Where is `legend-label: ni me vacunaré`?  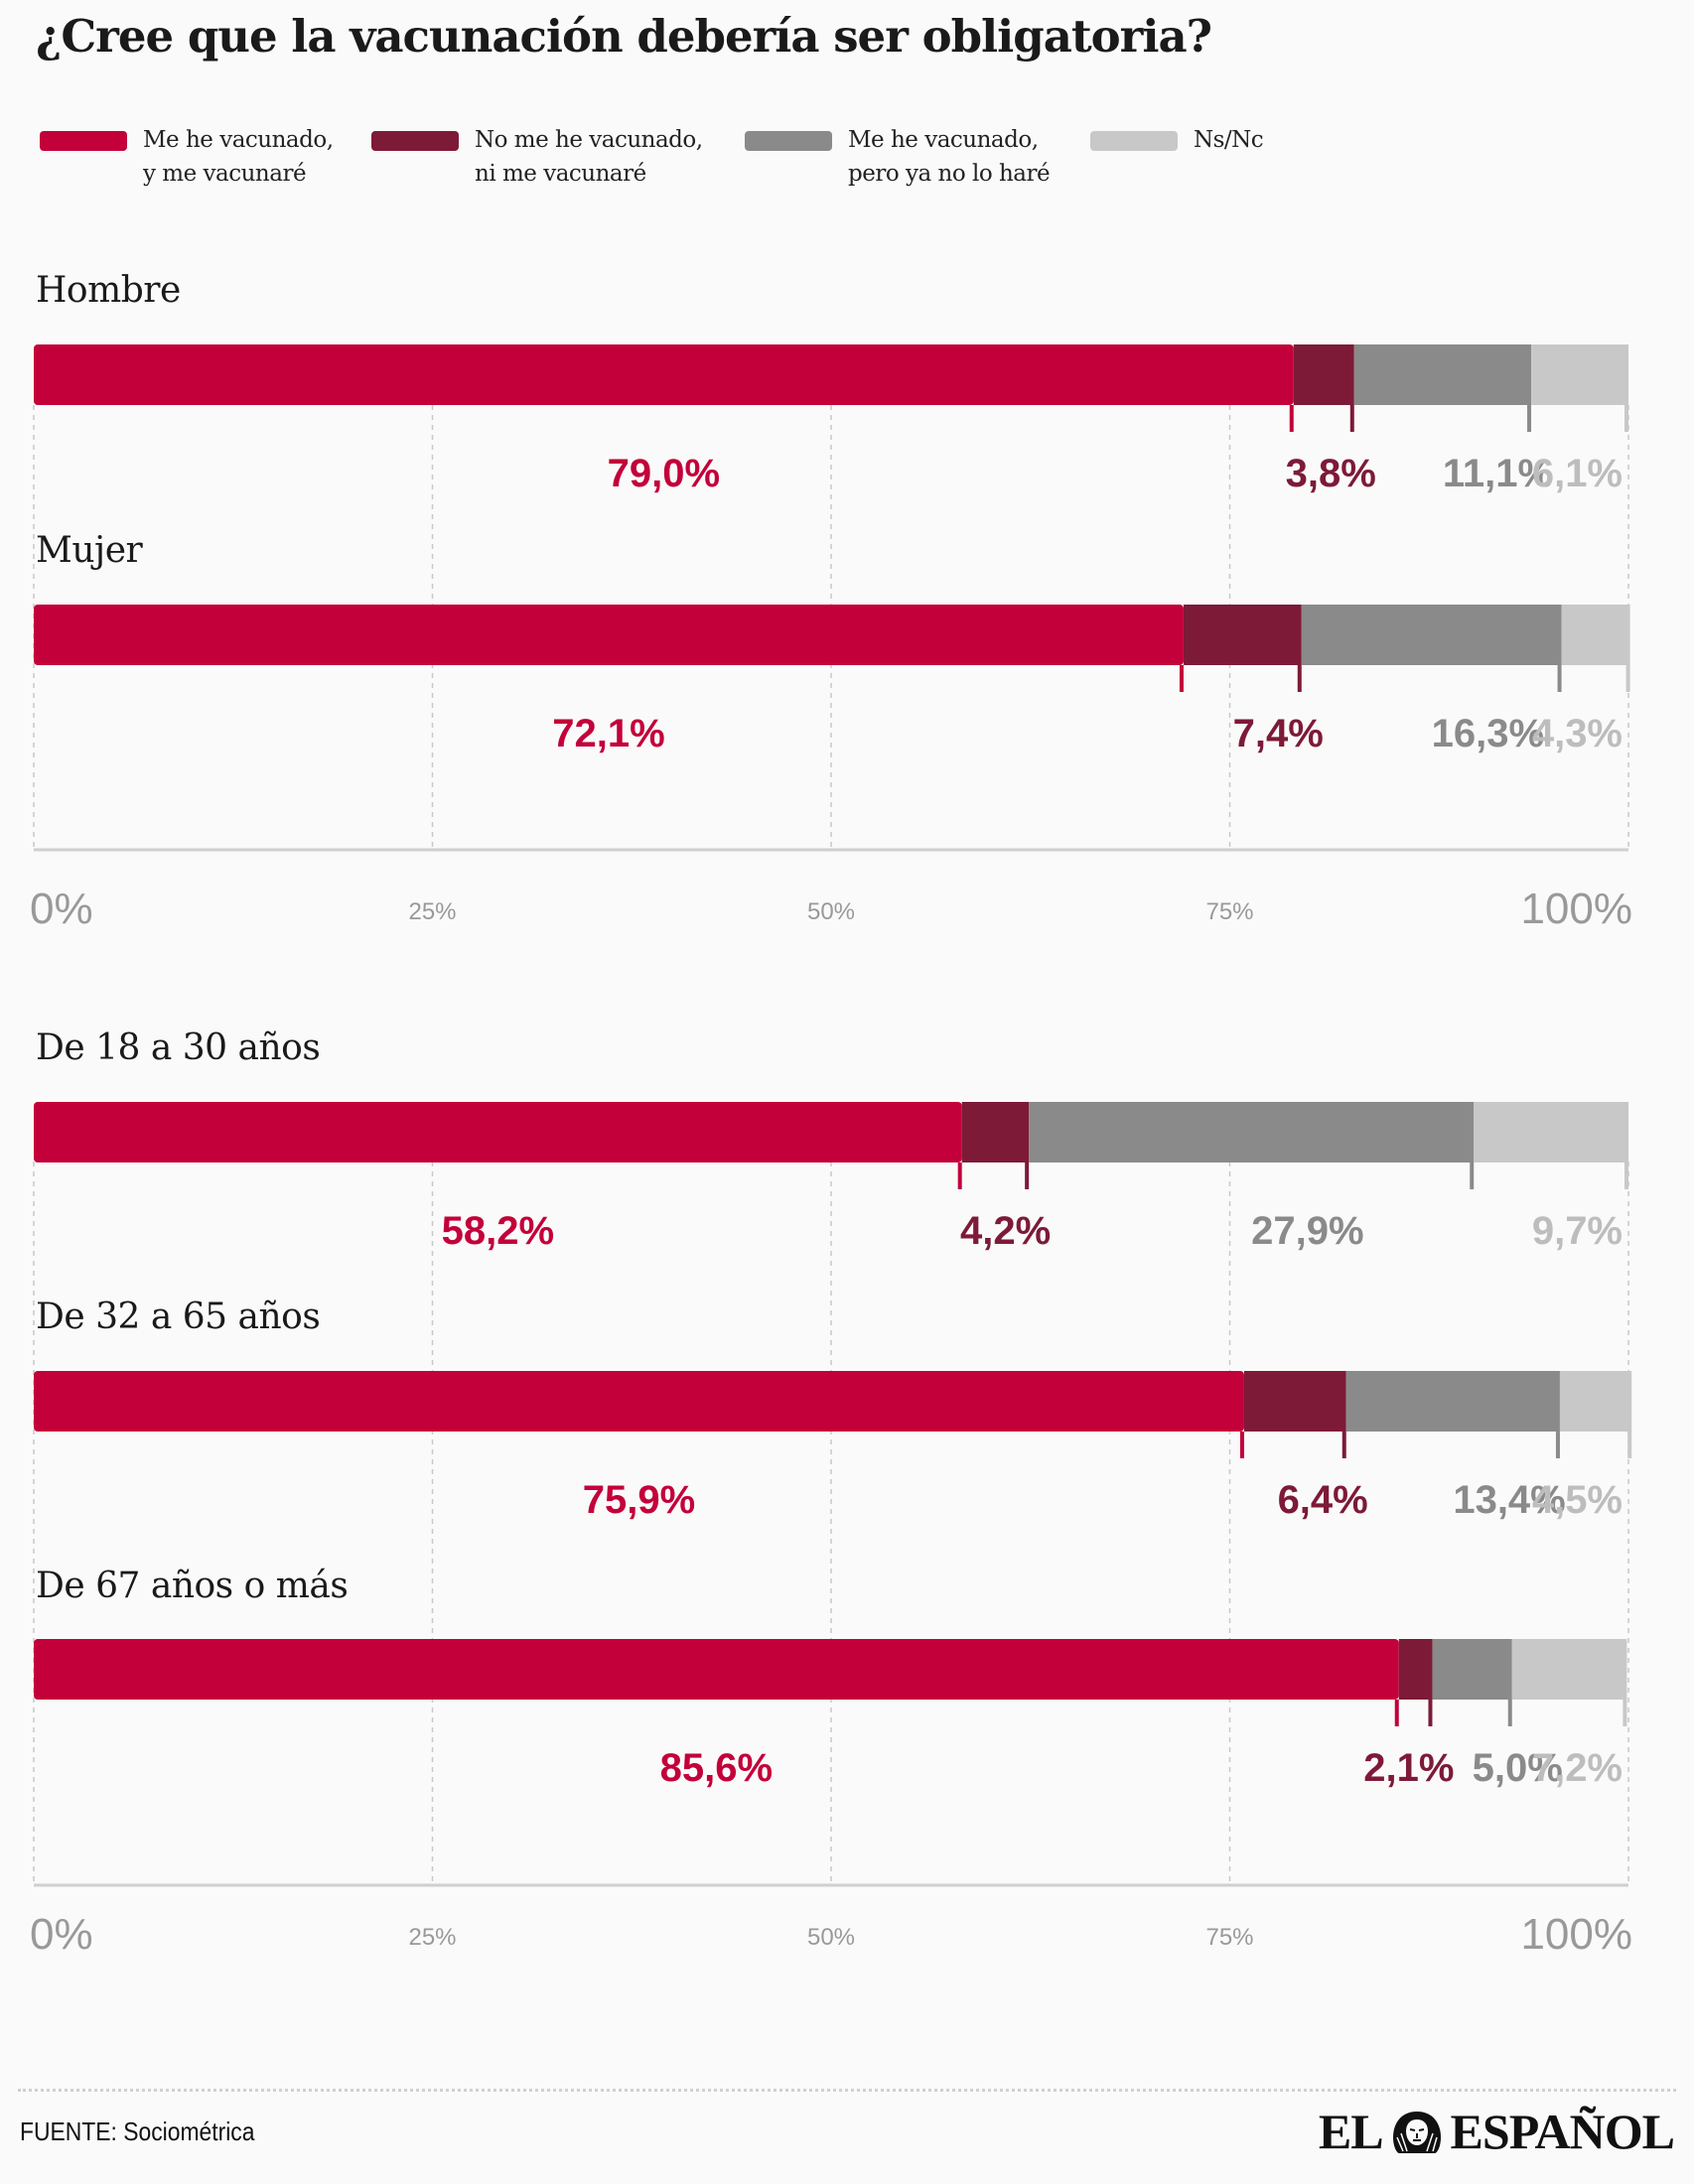 legend-label: ni me vacunaré is located at coordinates (561, 174).